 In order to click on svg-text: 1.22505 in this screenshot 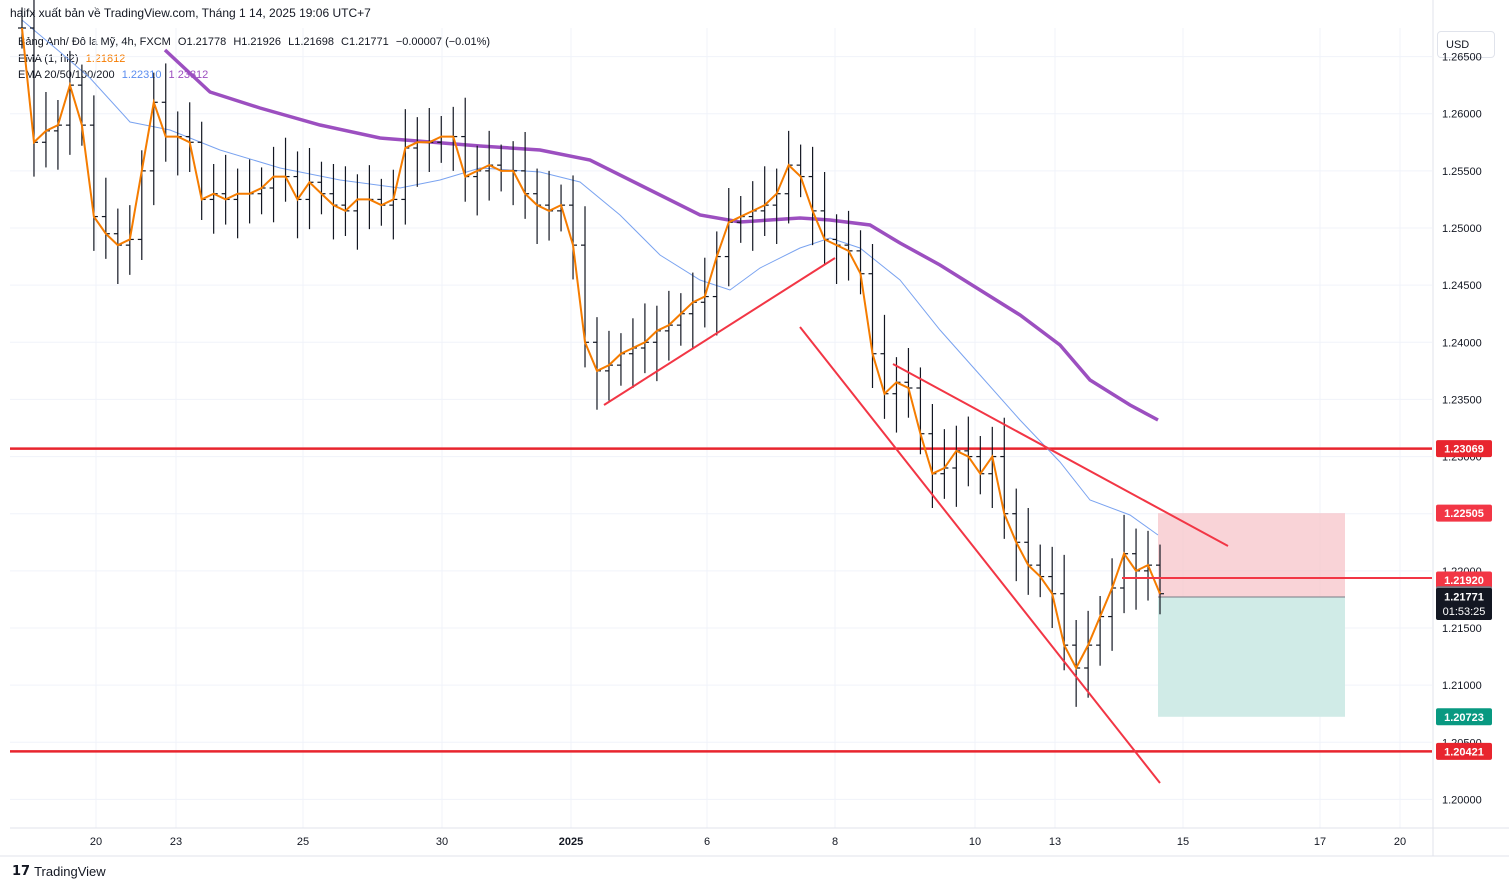, I will do `click(1464, 514)`.